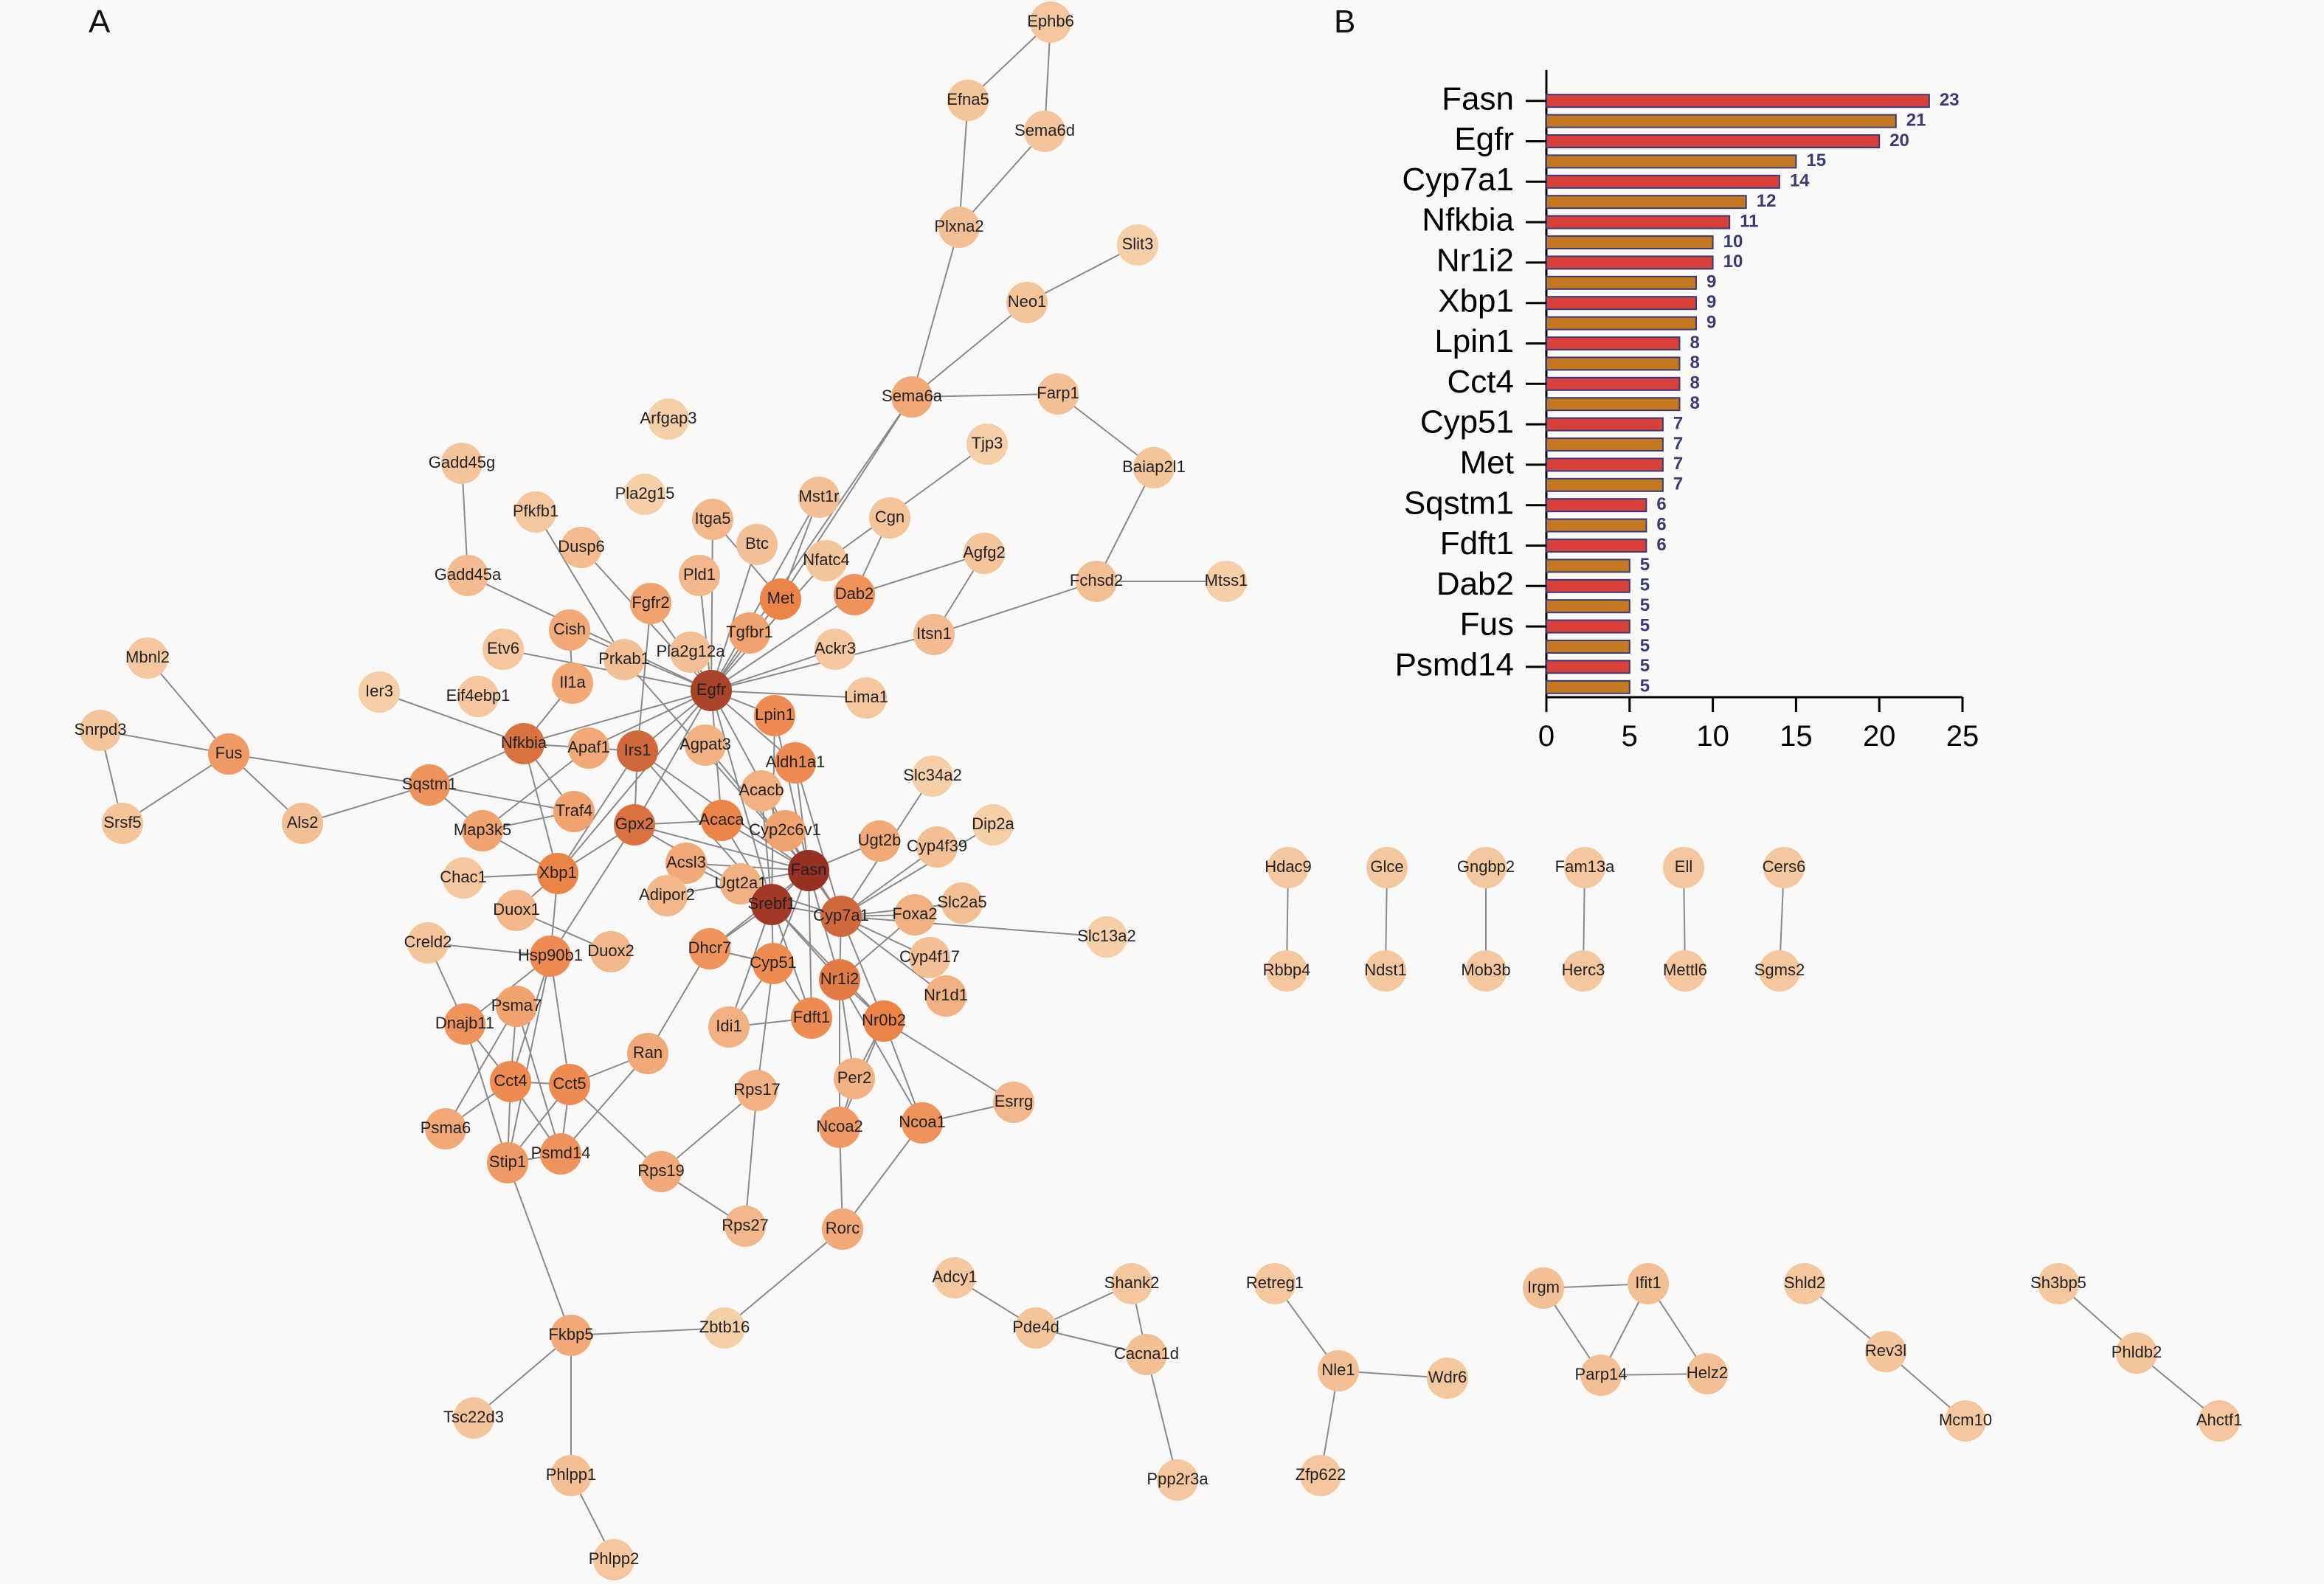 The width and height of the screenshot is (2324, 1584). I want to click on network-node: Dhcr7, so click(710, 949).